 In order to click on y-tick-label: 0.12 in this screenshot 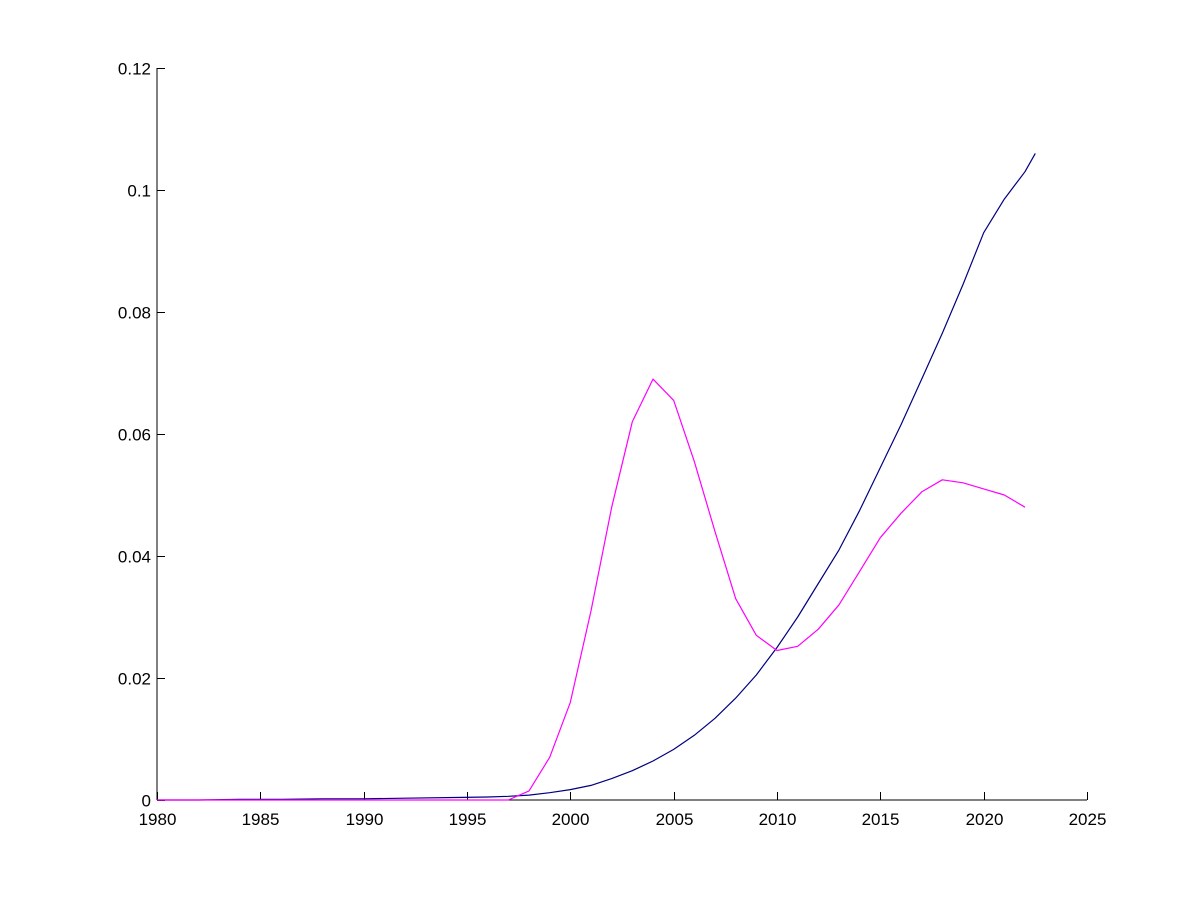, I will do `click(134, 69)`.